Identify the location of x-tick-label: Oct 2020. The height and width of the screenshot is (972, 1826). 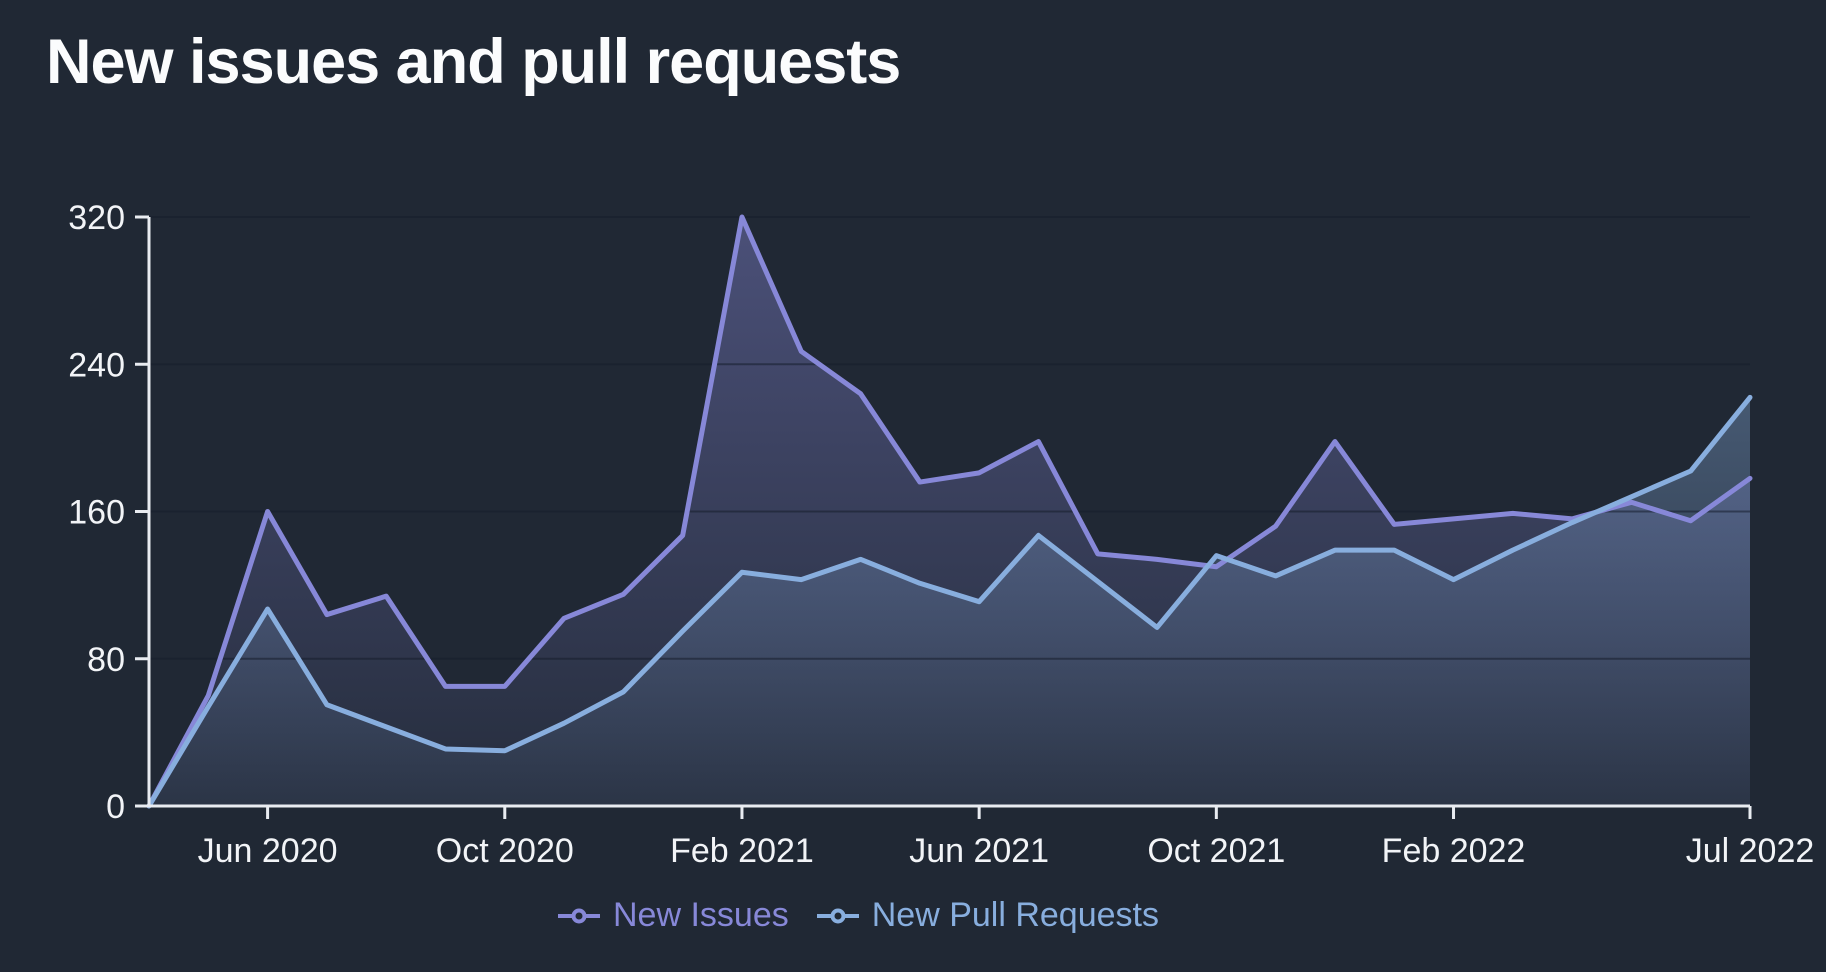
(505, 851).